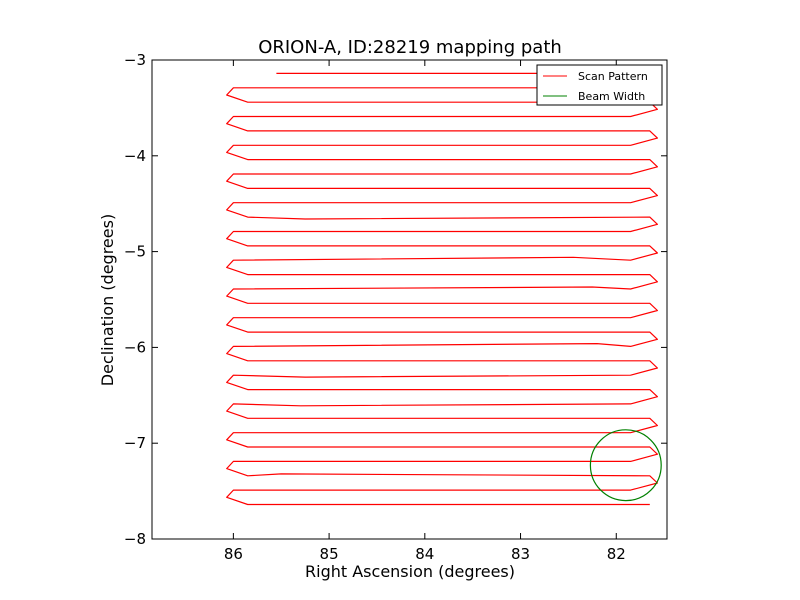 The width and height of the screenshot is (800, 600). What do you see at coordinates (107, 300) in the screenshot?
I see `y-axis-label: Declination (degrees)` at bounding box center [107, 300].